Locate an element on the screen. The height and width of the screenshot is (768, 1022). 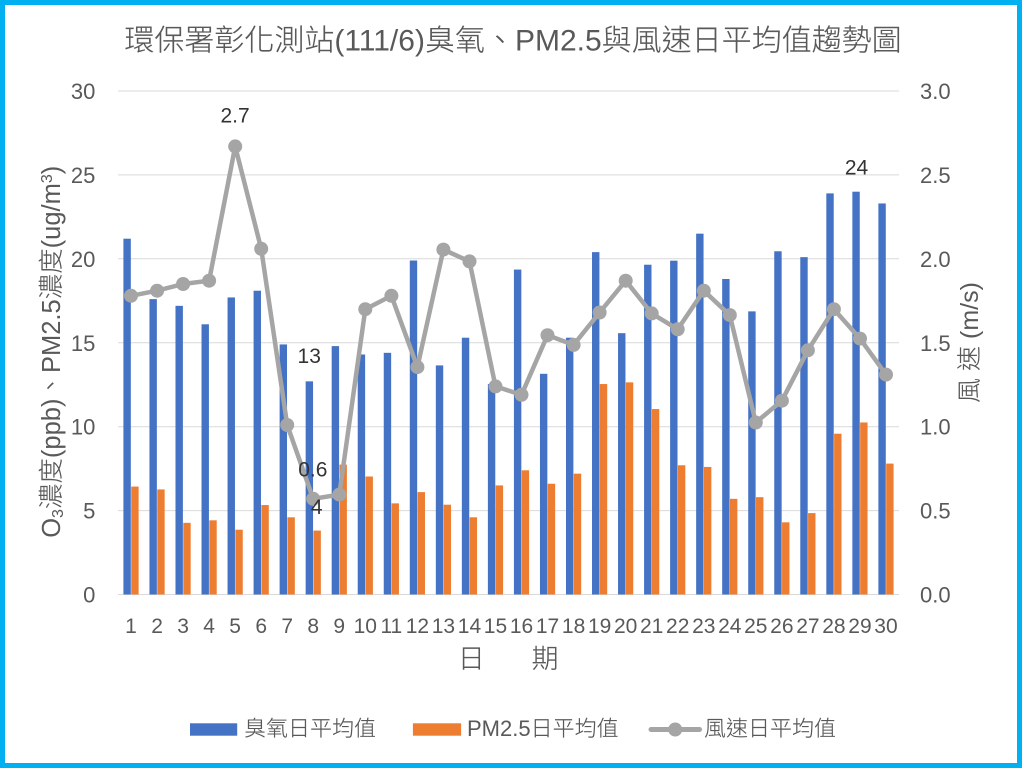
svg-text: 11 is located at coordinates (391, 626).